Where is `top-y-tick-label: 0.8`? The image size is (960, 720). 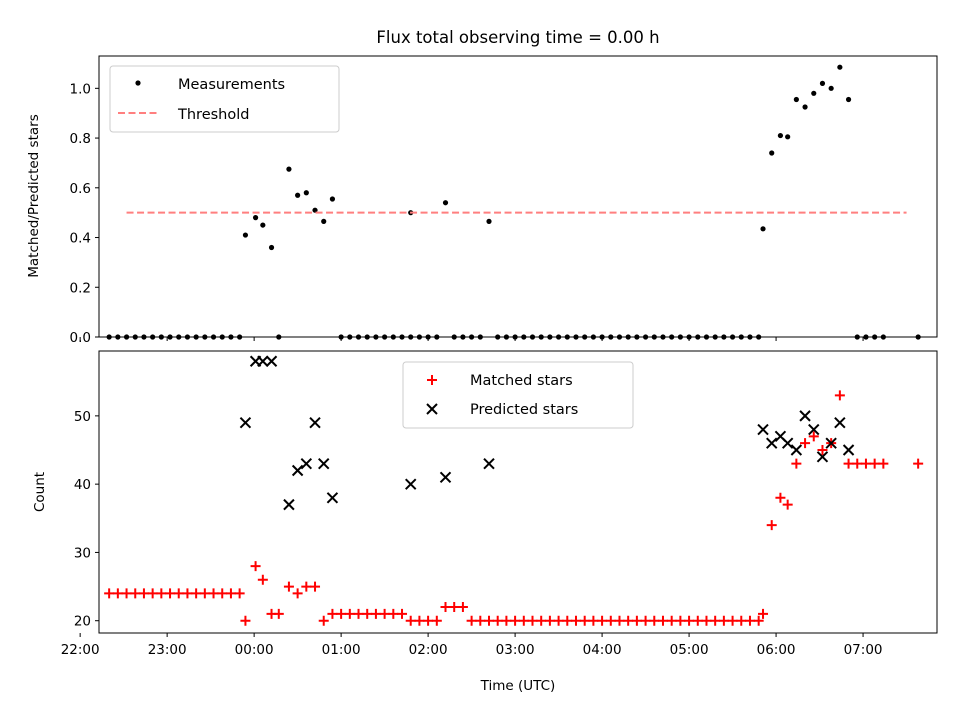 top-y-tick-label: 0.8 is located at coordinates (80, 139).